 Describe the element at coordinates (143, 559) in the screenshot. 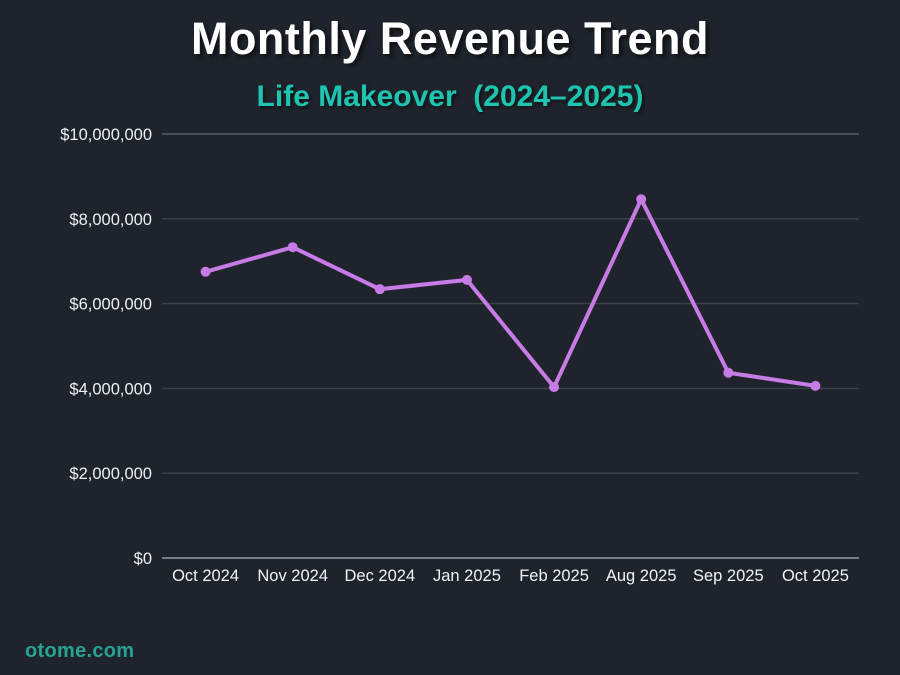

I see `y-axis-tick-label: $0` at that location.